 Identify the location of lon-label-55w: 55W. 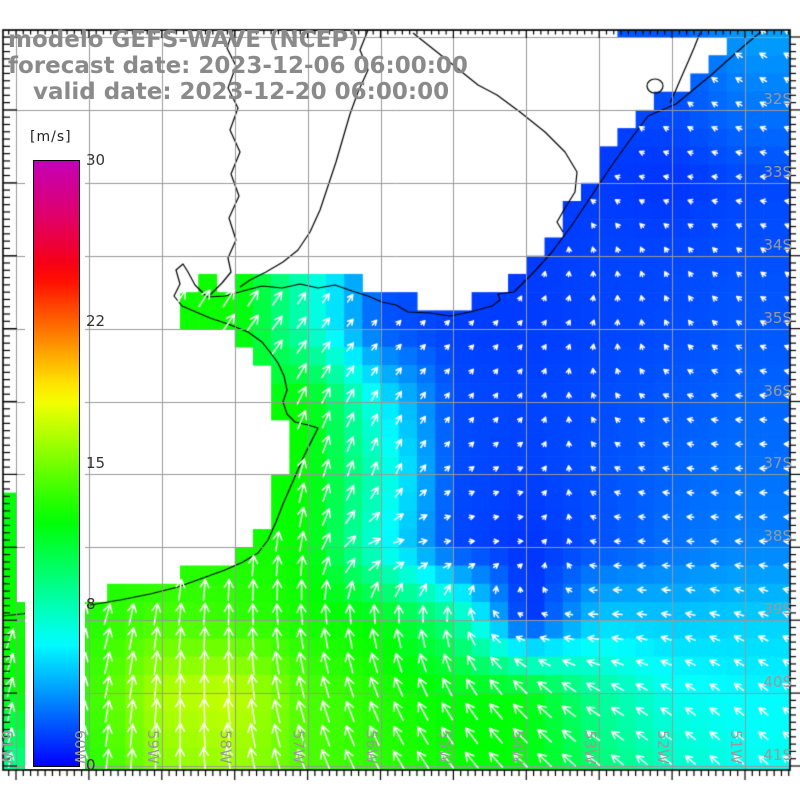
(444, 747).